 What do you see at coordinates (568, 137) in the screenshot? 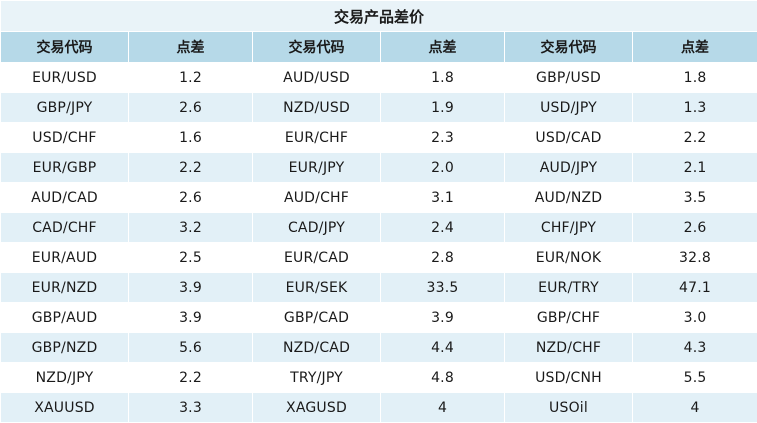
I see `symbol-cell: USD/CAD` at bounding box center [568, 137].